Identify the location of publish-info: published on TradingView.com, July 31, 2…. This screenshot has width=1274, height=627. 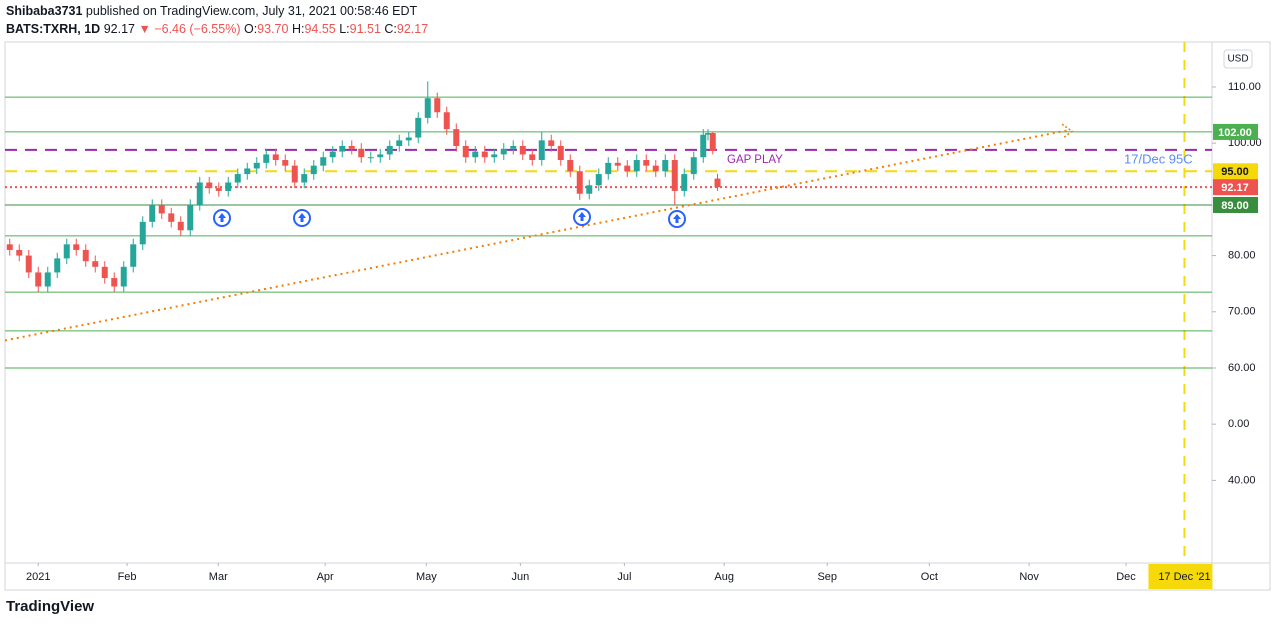
(251, 11).